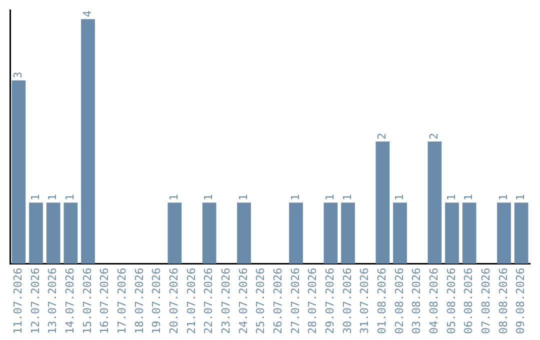 This screenshot has height=340, width=540. Describe the element at coordinates (434, 301) in the screenshot. I see `x-tick-label: 04.08.2026` at that location.